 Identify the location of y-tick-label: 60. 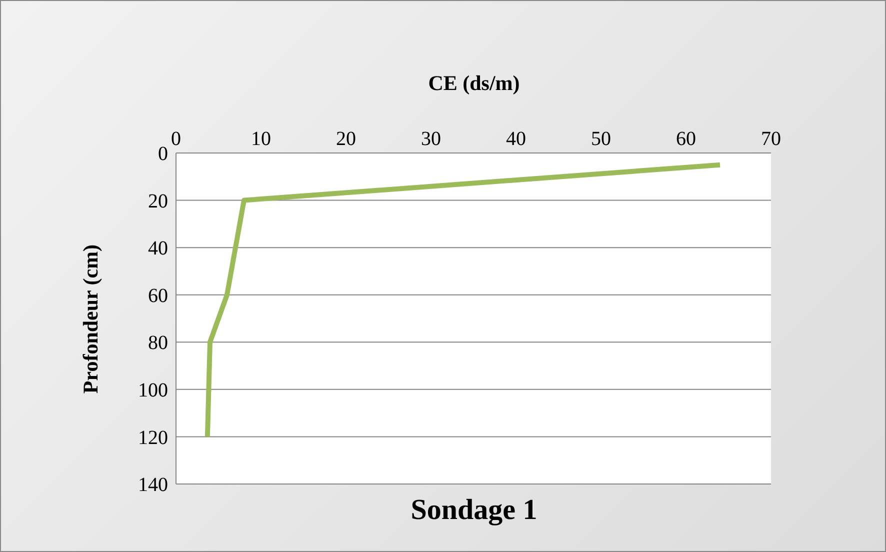
(158, 295).